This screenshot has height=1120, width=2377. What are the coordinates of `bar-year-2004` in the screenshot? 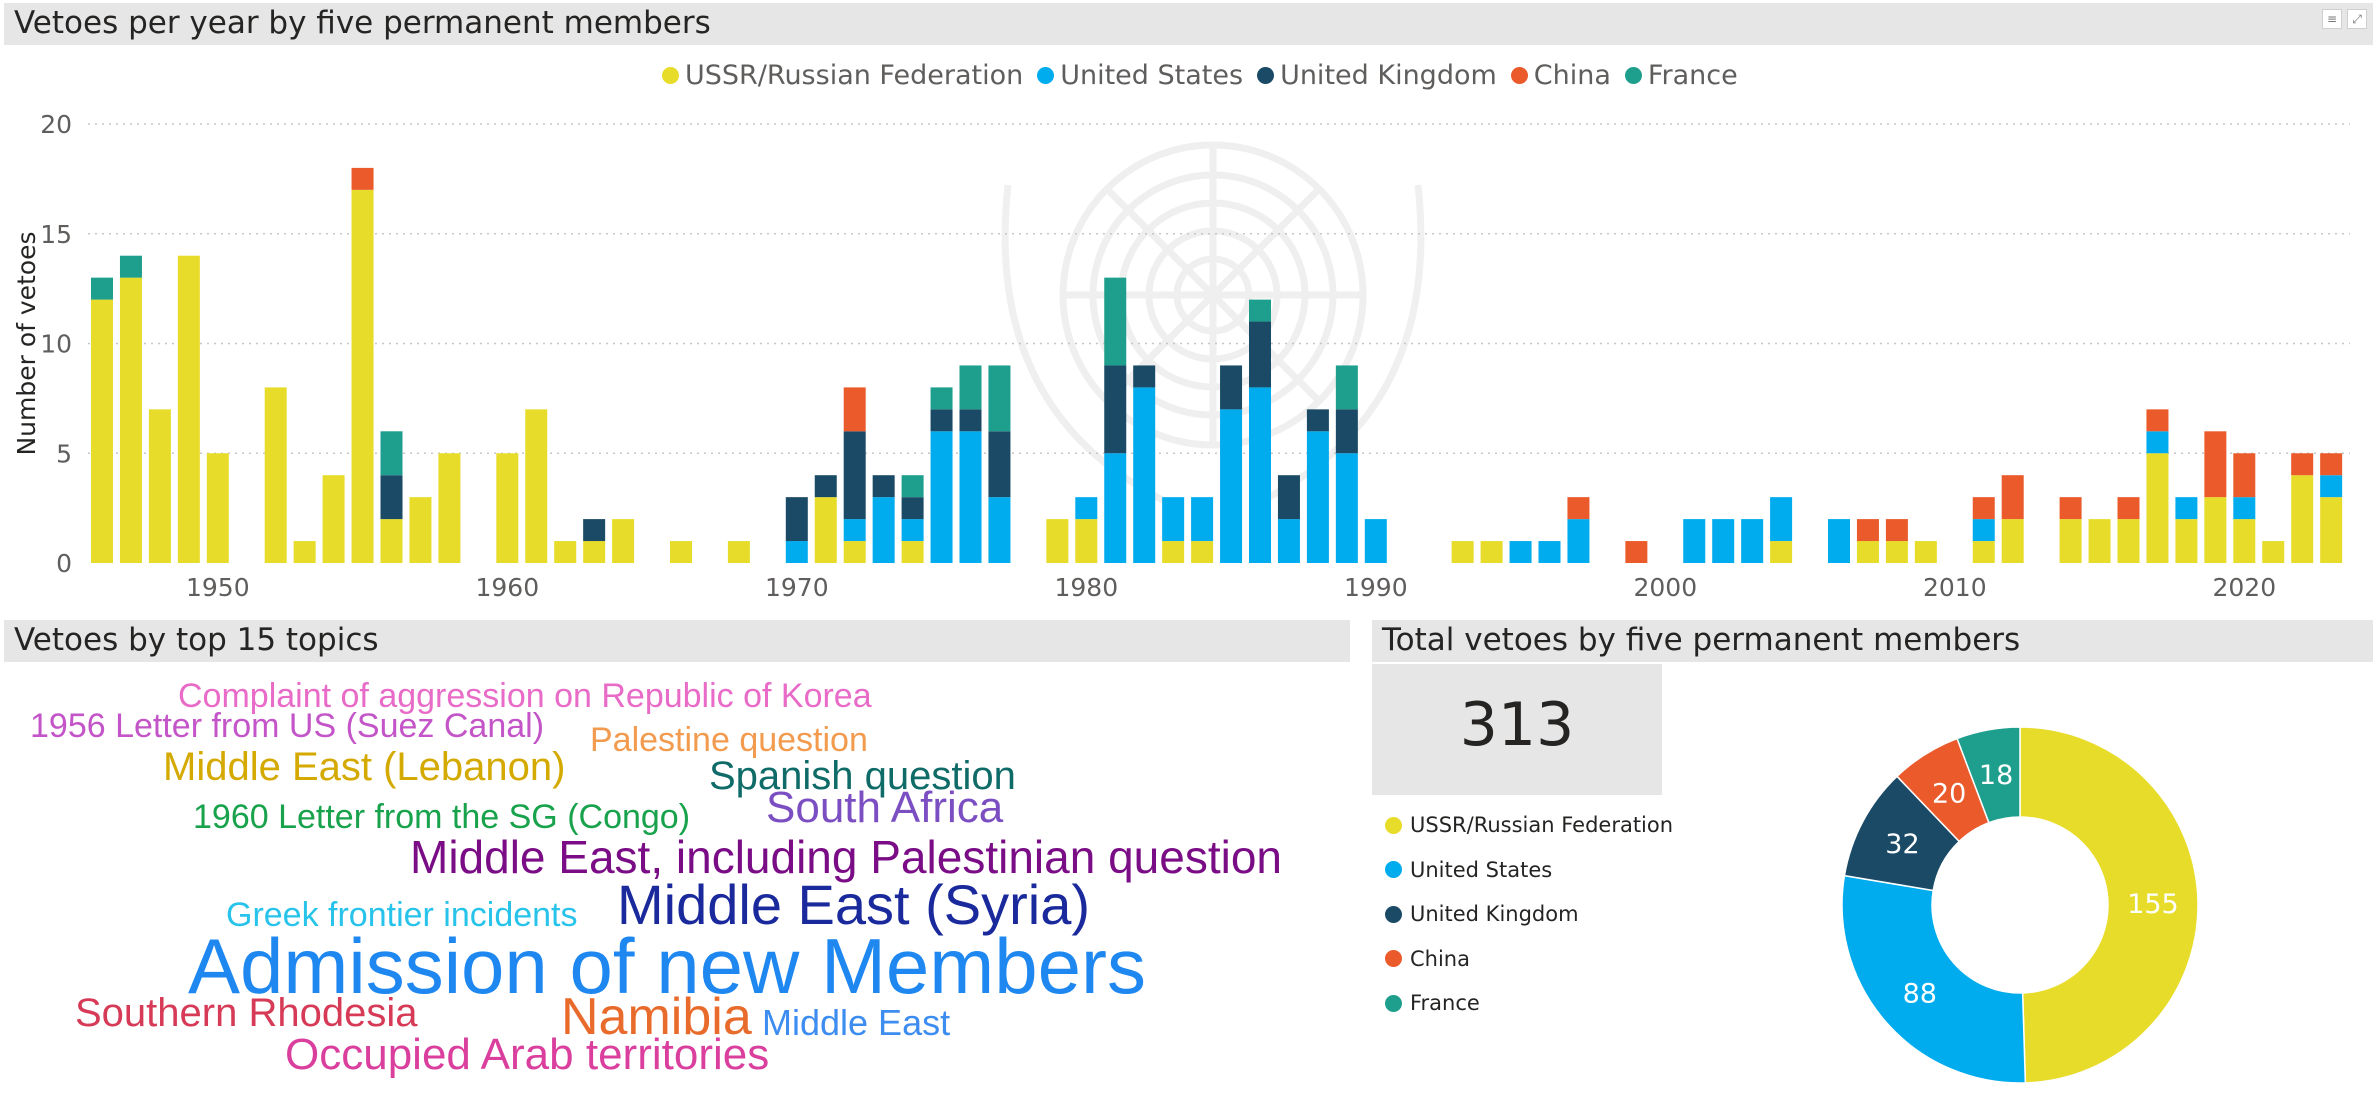 It's located at (1781, 530).